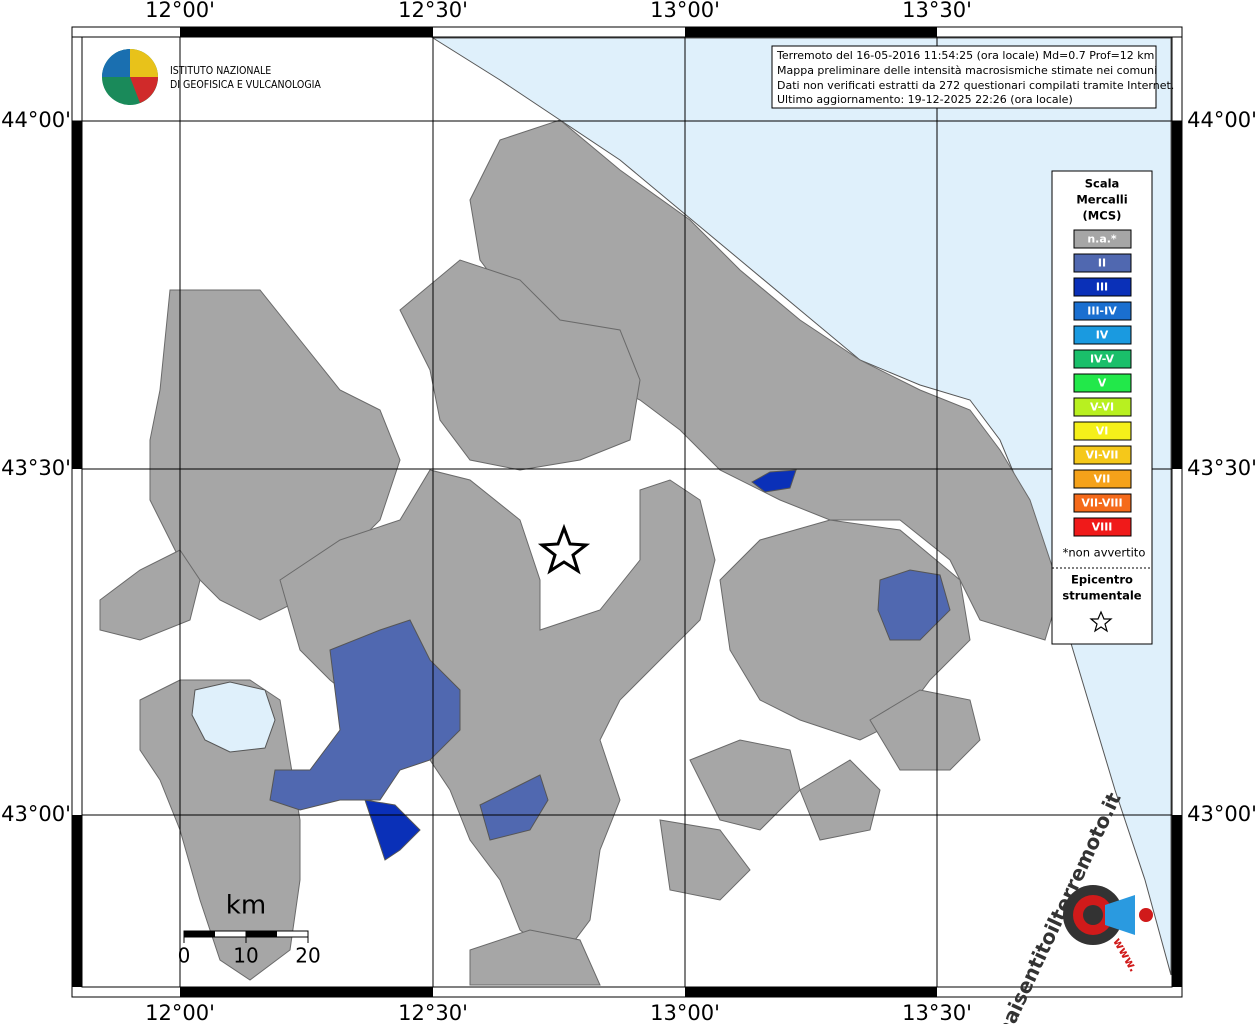  What do you see at coordinates (246, 906) in the screenshot?
I see `scale-unit: km` at bounding box center [246, 906].